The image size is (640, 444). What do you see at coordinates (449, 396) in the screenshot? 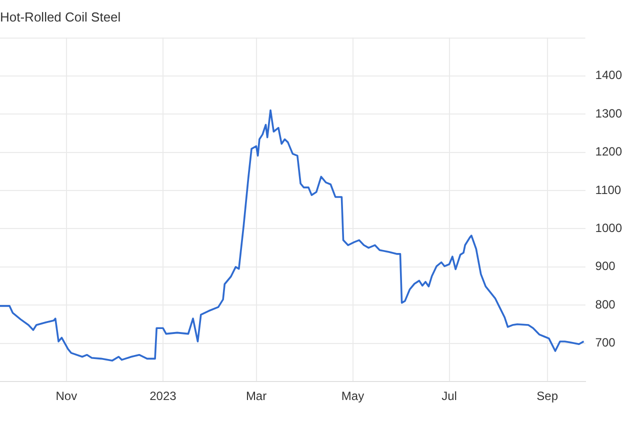
I see `x-tick-label: Jul` at bounding box center [449, 396].